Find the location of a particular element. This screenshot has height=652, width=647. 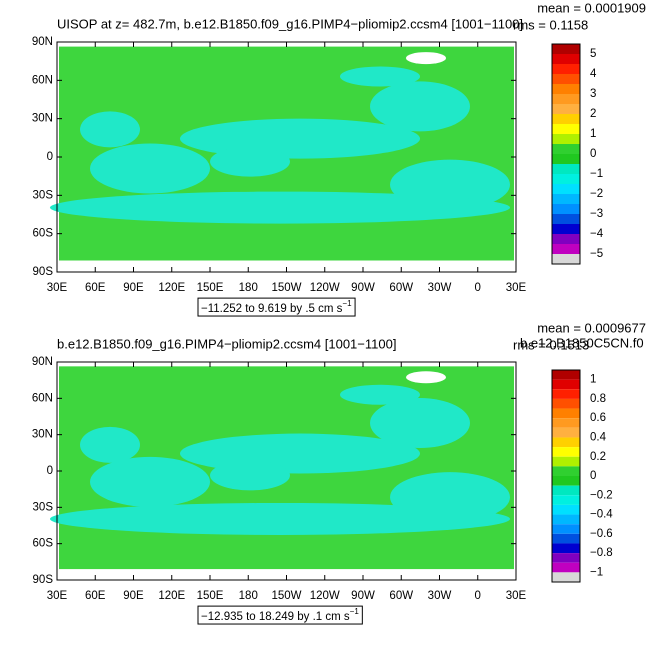

mean-label: mean = 0.0001909 is located at coordinates (591, 7).